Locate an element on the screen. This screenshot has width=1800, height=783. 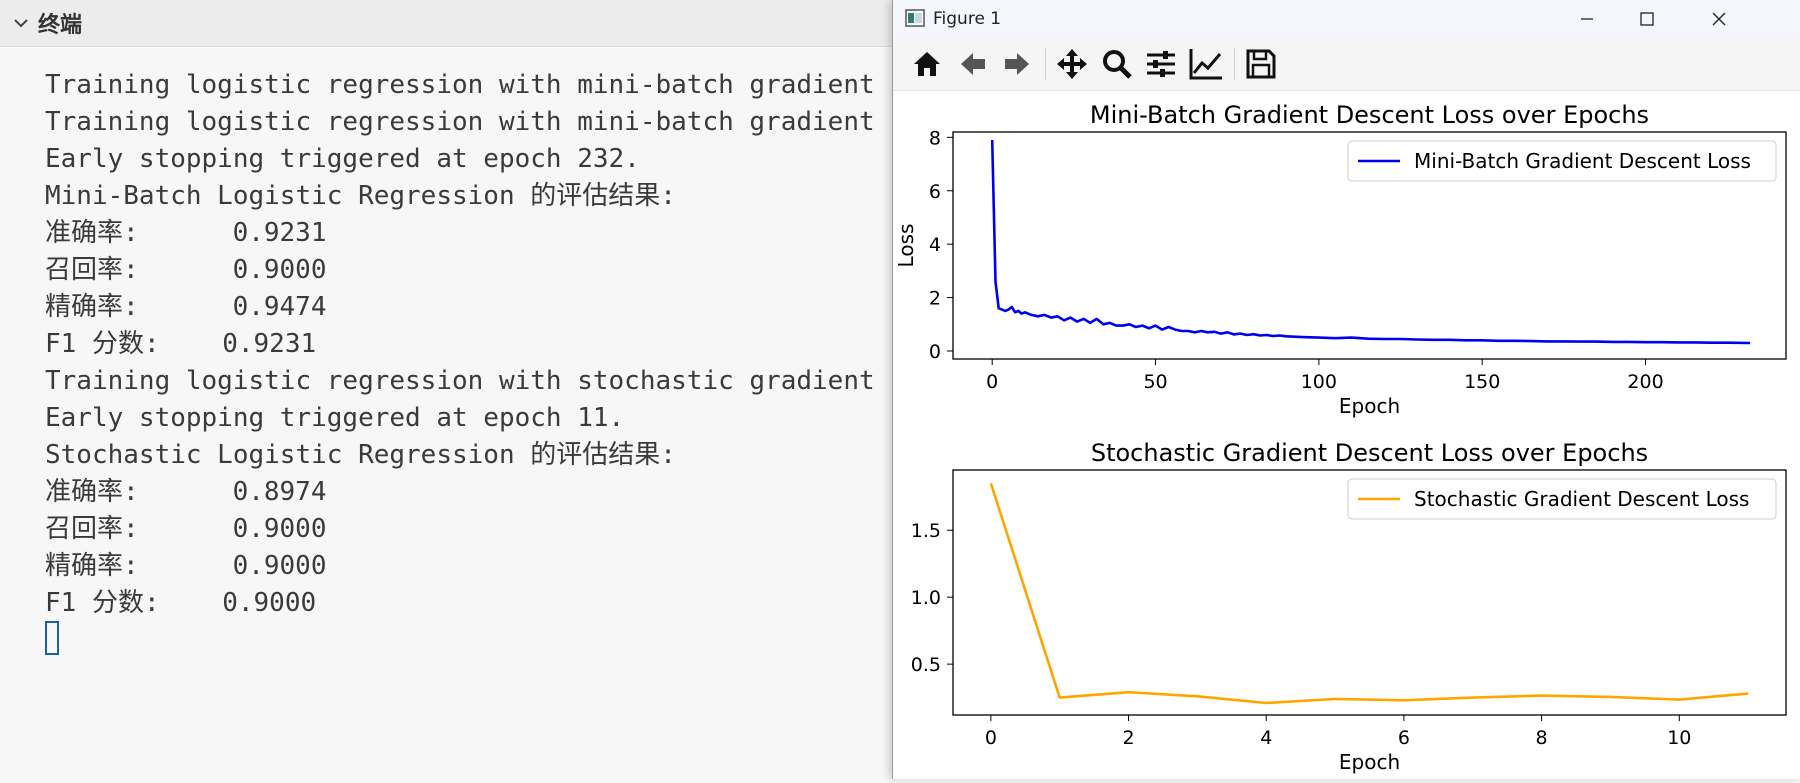
maximize-icon is located at coordinates (1647, 19).